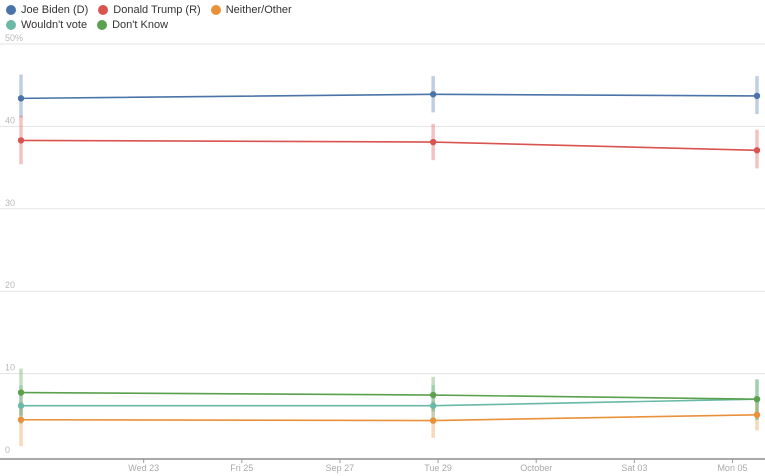 The height and width of the screenshot is (476, 765). I want to click on legend-item: Joe Biden (D), so click(47, 9).